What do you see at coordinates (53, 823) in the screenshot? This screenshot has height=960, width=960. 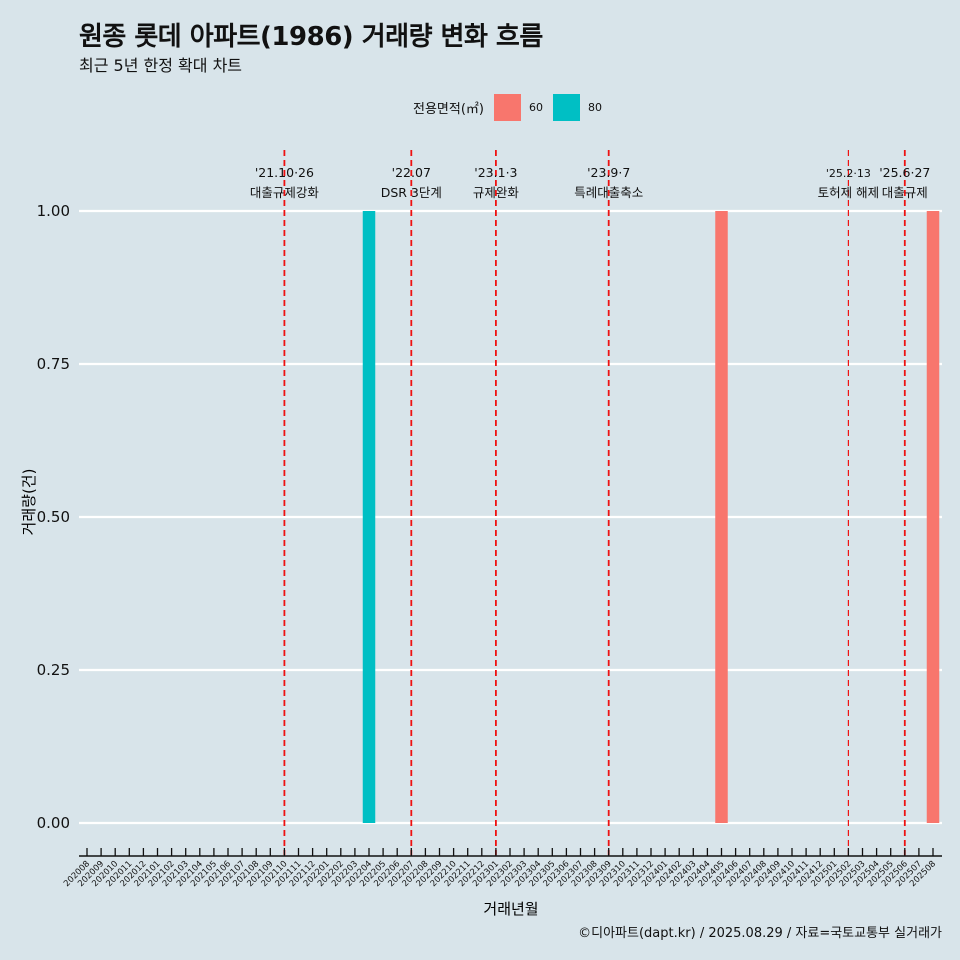 I see `y-tick-label: 0.00` at bounding box center [53, 823].